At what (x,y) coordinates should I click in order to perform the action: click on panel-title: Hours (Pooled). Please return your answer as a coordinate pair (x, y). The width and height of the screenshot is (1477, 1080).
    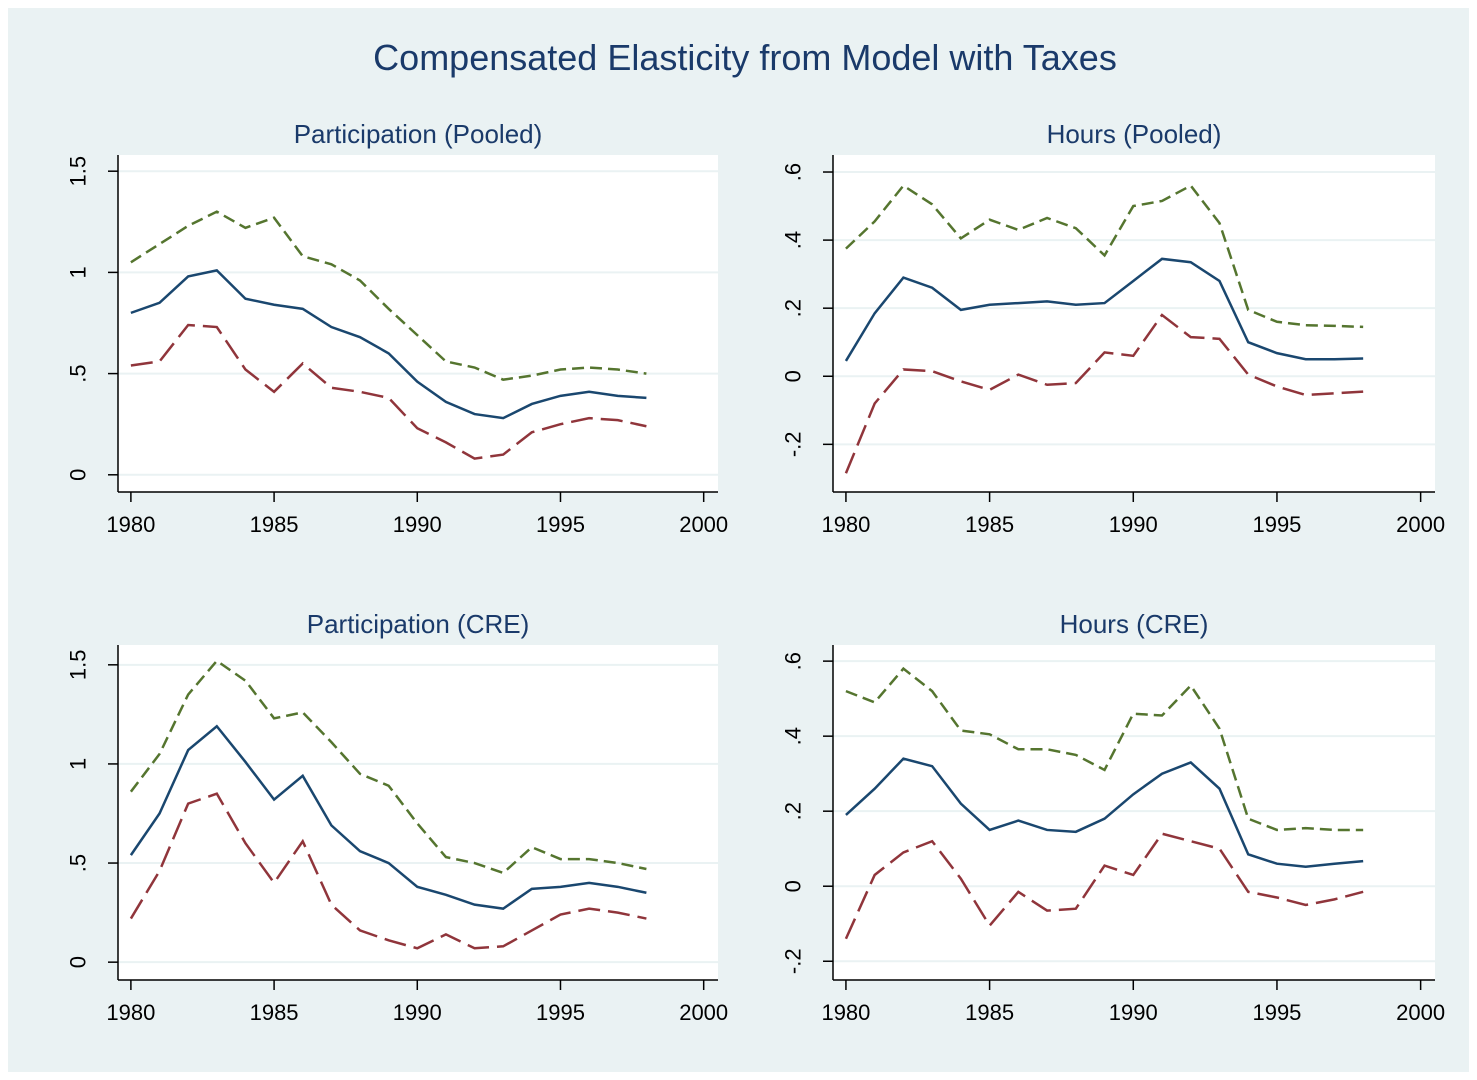
    Looking at the image, I should click on (1134, 134).